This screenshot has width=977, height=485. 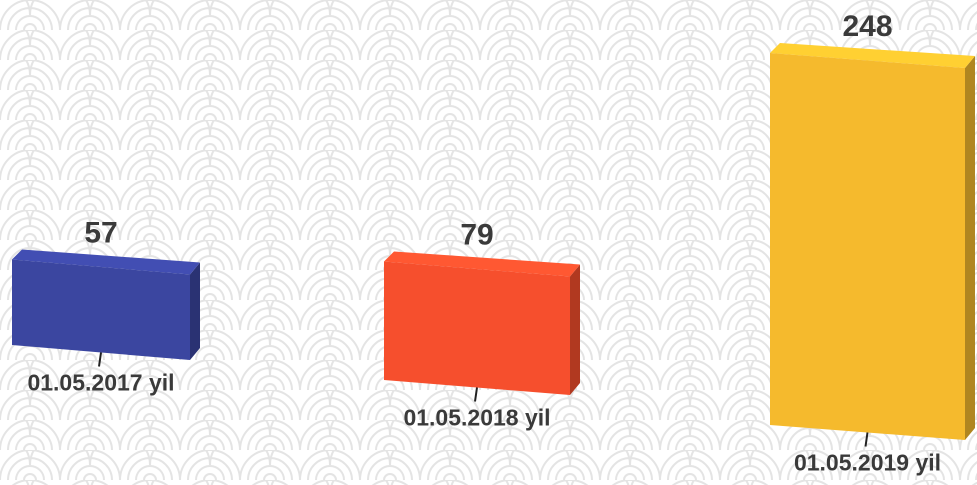 I want to click on value-label: 79, so click(x=476, y=234).